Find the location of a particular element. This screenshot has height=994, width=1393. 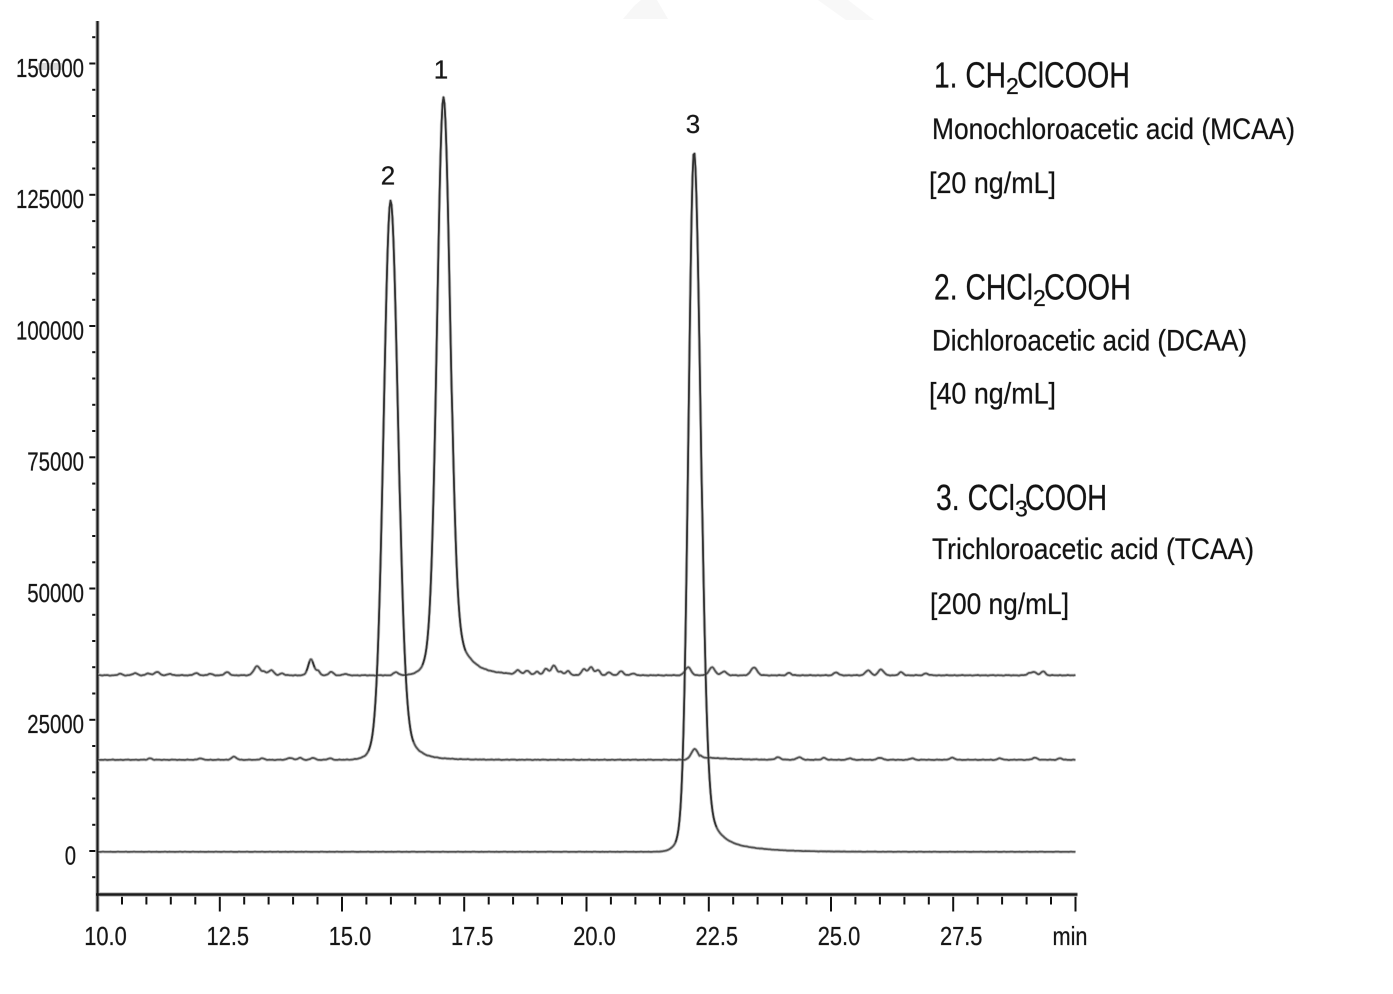

svg-text: ClCOOH is located at coordinates (1073, 75).